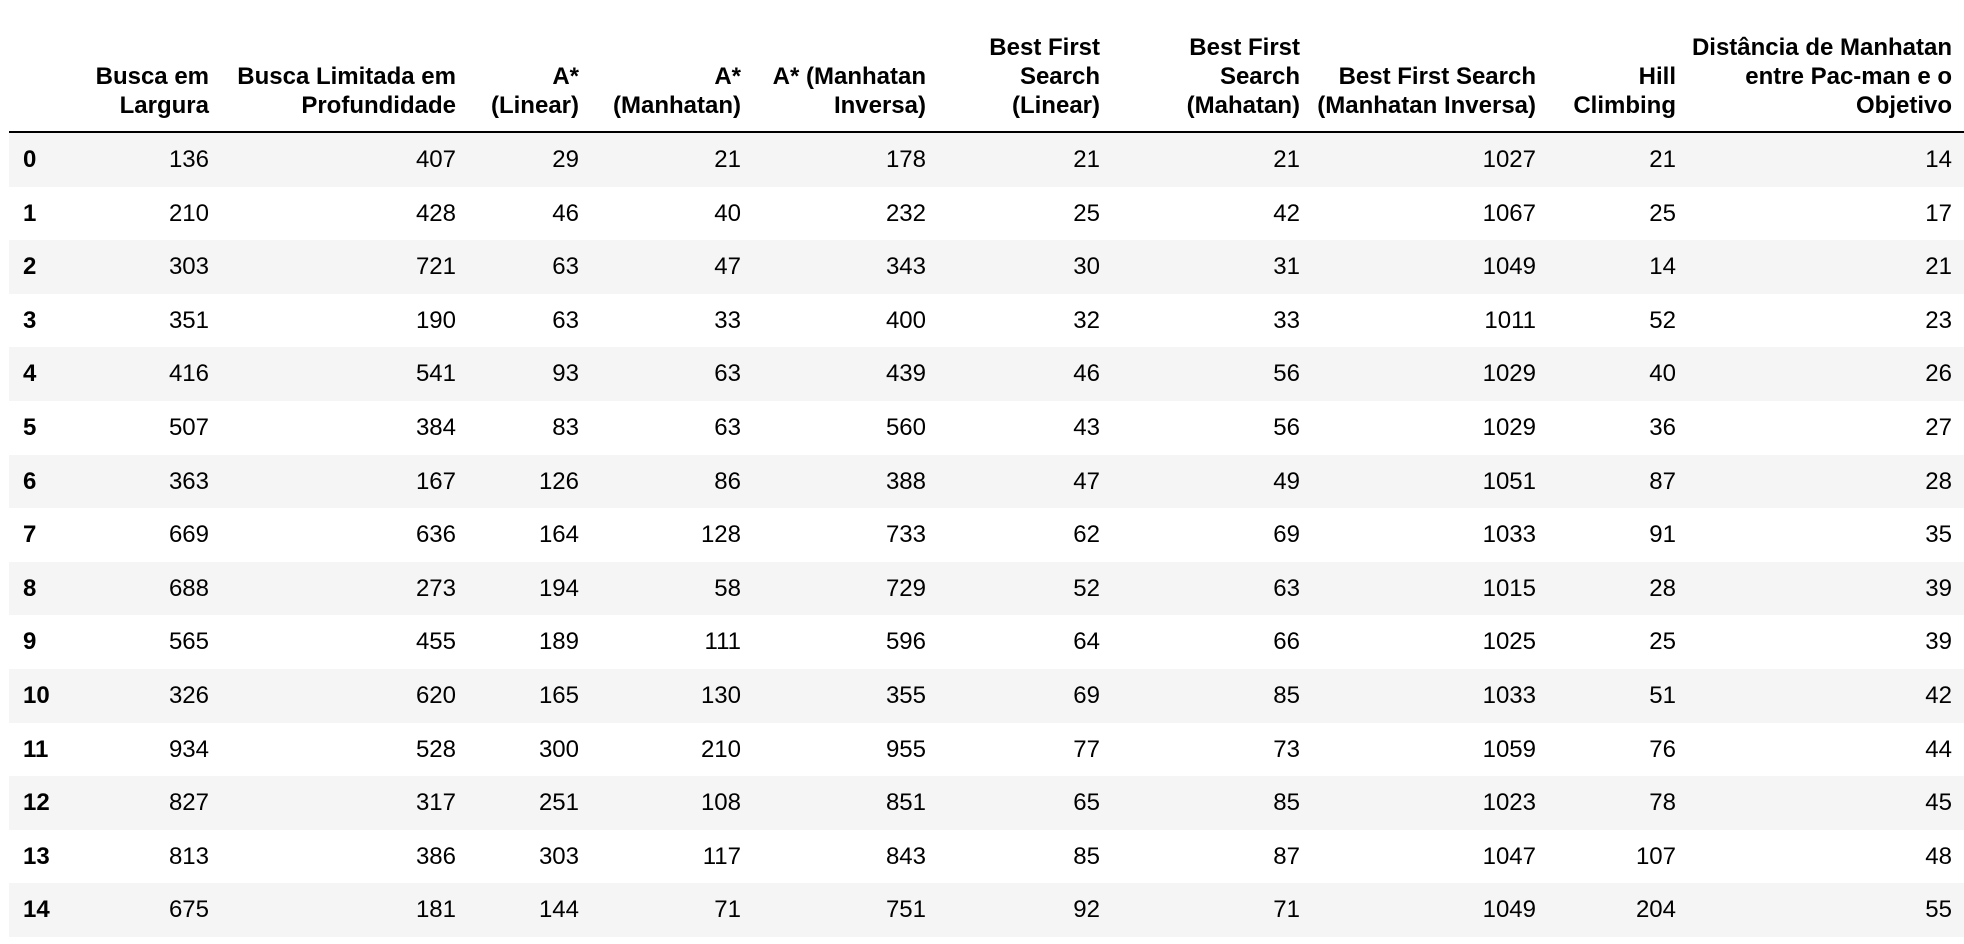 Image resolution: width=1964 pixels, height=944 pixels. I want to click on table-row: 7 669 636 164 128 733 62 69 1033 91 35, so click(986, 535).